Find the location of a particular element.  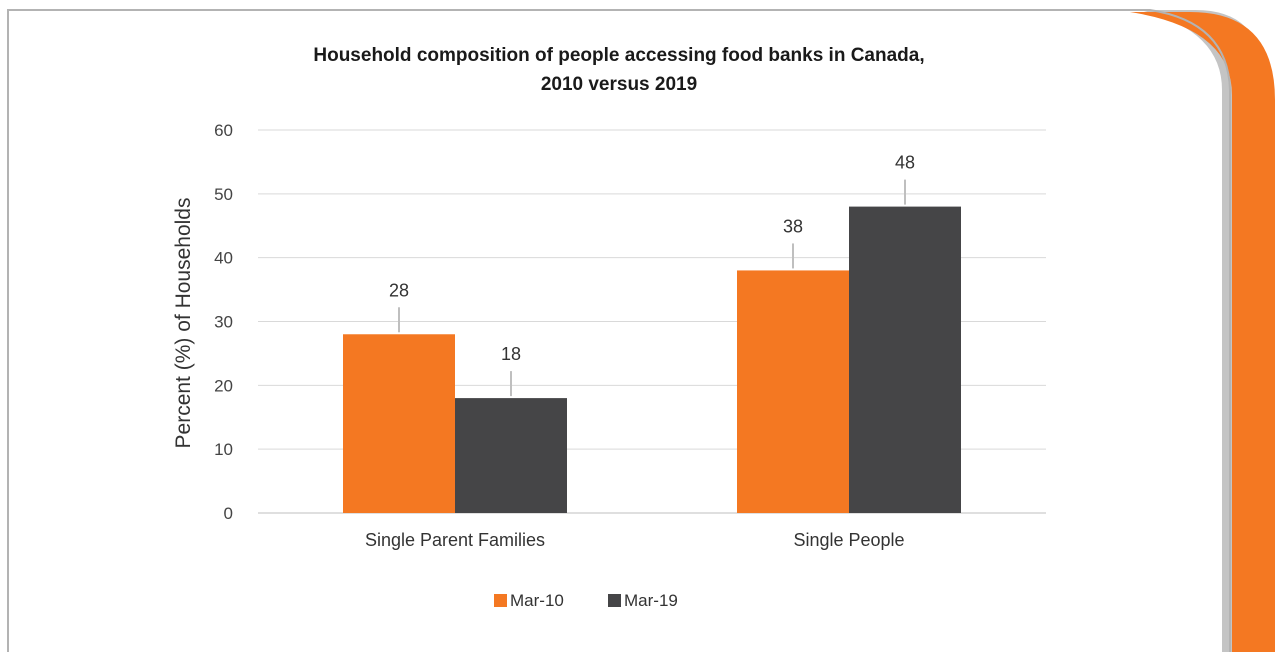

legend-label: Mar-10 is located at coordinates (537, 600).